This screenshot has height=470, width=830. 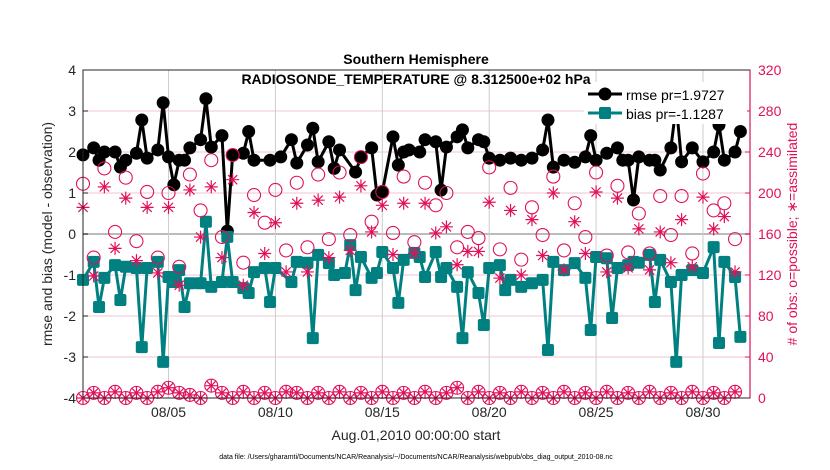 What do you see at coordinates (770, 70) in the screenshot?
I see `right-tick-label: 320` at bounding box center [770, 70].